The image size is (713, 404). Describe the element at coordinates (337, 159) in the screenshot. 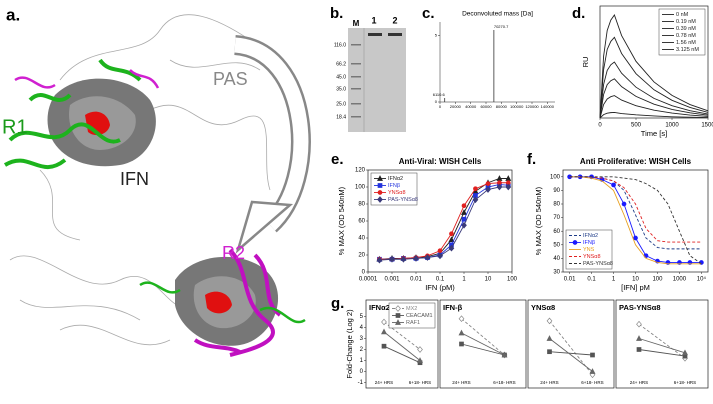

I see `panel-label: e.` at that location.